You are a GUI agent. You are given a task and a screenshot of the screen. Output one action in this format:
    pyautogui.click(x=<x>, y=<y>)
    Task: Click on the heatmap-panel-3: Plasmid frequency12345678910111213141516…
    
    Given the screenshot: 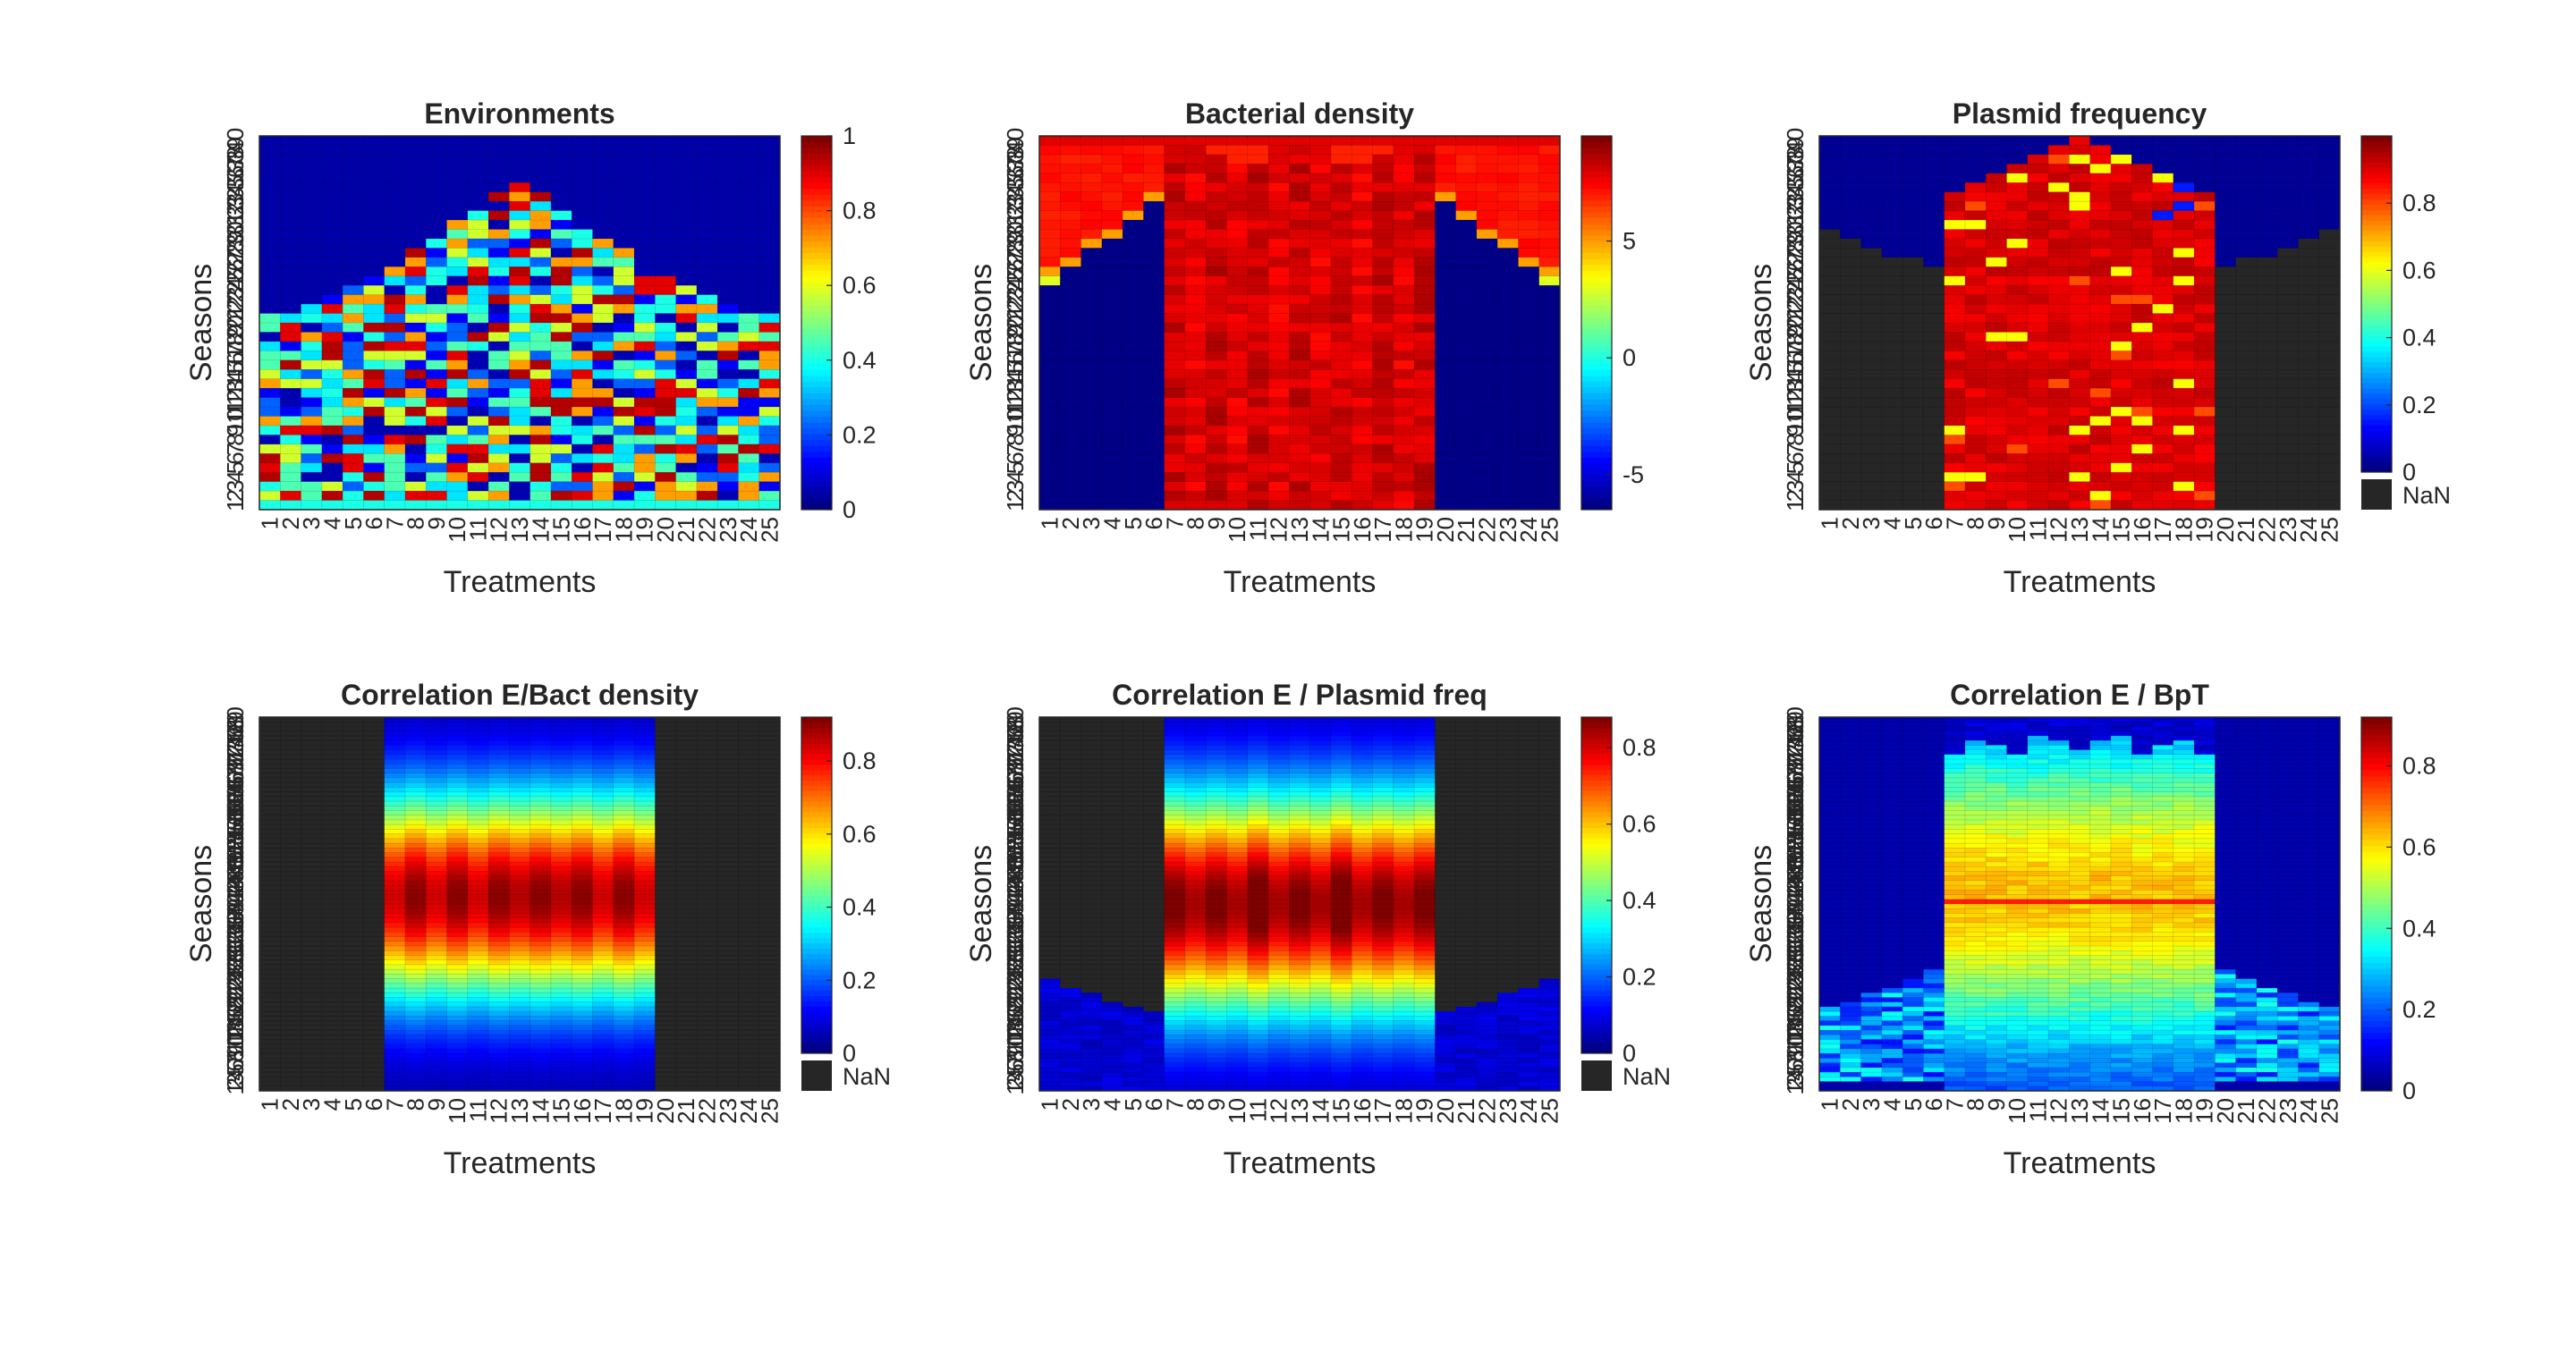 What is the action you would take?
    pyautogui.click(x=2097, y=348)
    